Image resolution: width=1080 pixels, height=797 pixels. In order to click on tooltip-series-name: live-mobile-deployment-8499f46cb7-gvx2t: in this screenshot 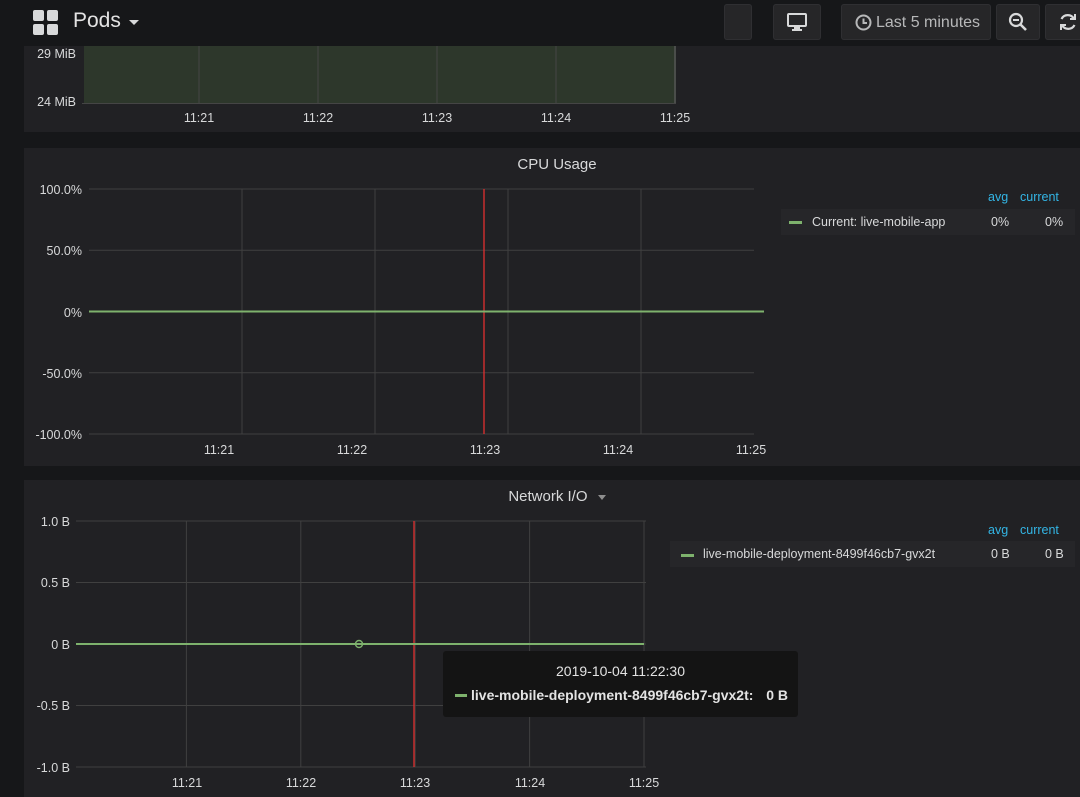, I will do `click(612, 695)`.